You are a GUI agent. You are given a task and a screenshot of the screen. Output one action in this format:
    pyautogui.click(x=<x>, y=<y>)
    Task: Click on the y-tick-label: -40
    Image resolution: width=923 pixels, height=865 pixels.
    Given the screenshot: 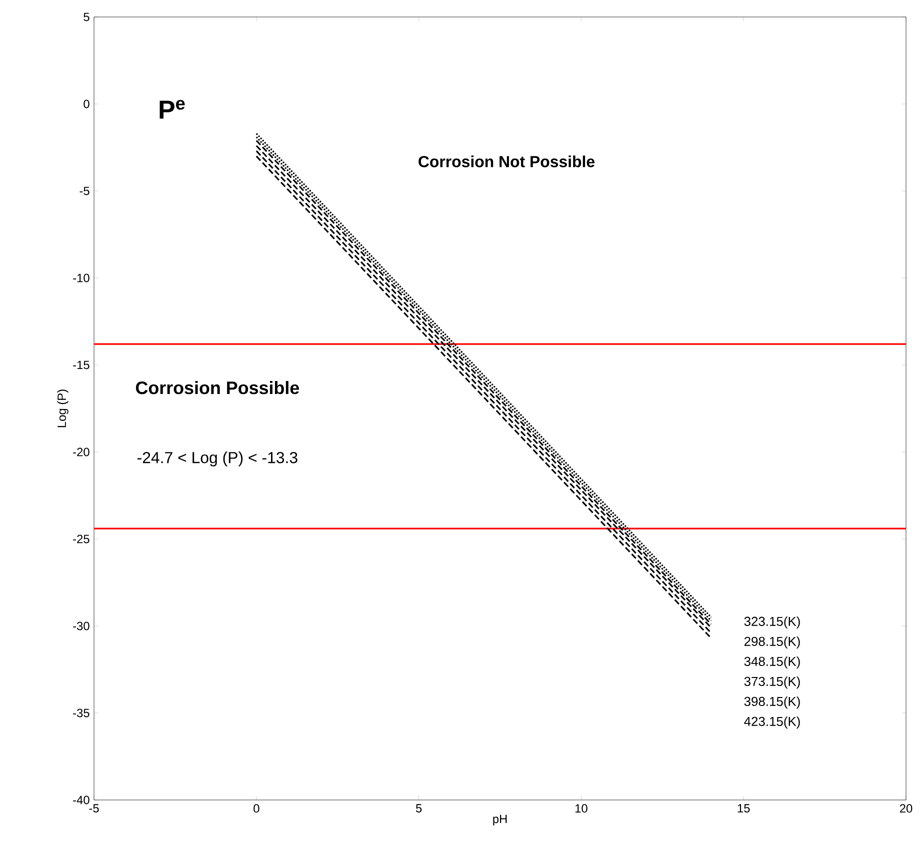 What is the action you would take?
    pyautogui.click(x=81, y=800)
    